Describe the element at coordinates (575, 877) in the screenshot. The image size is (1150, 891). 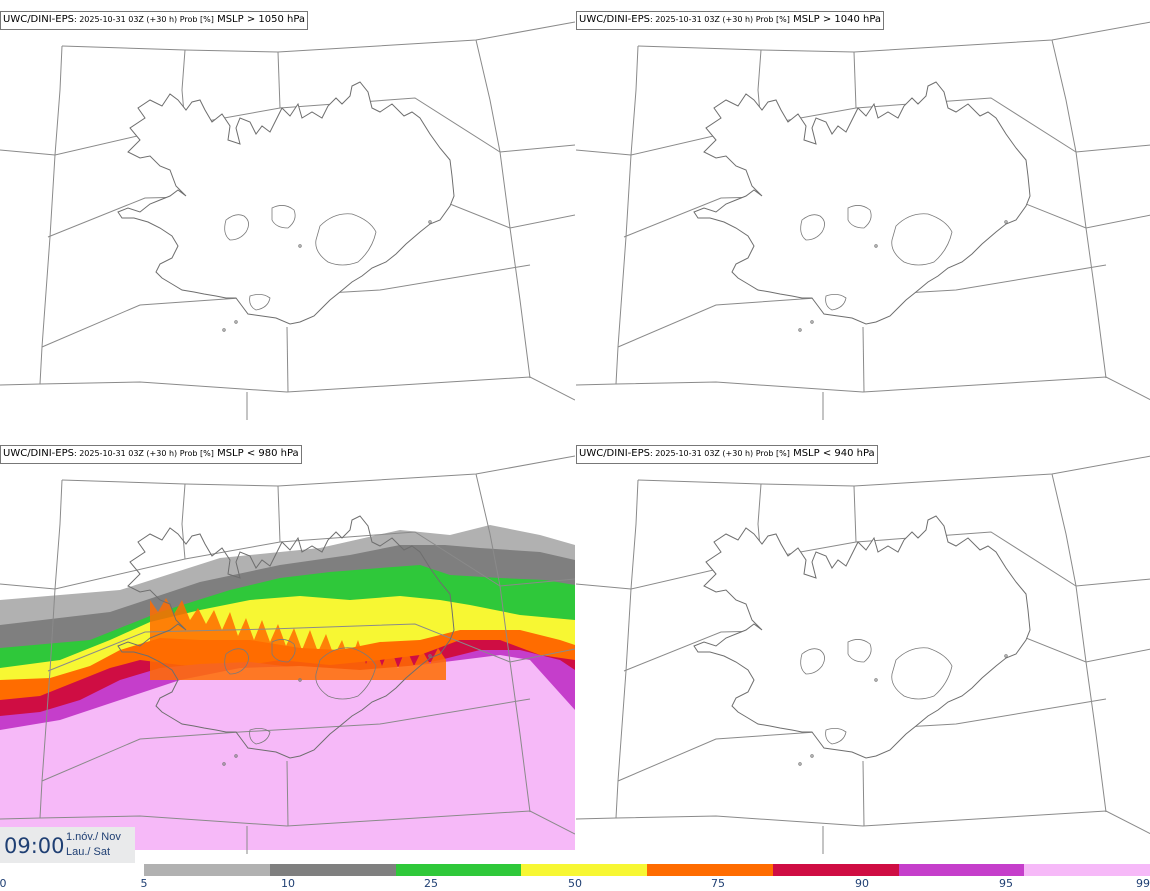
I see `probability-colorbar: 0 5 10 25 50 75 90 95 99` at that location.